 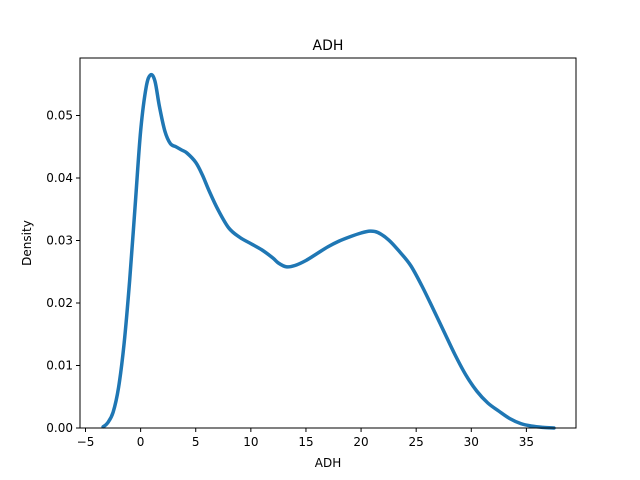 What do you see at coordinates (360, 442) in the screenshot?
I see `x-tick-label: 20` at bounding box center [360, 442].